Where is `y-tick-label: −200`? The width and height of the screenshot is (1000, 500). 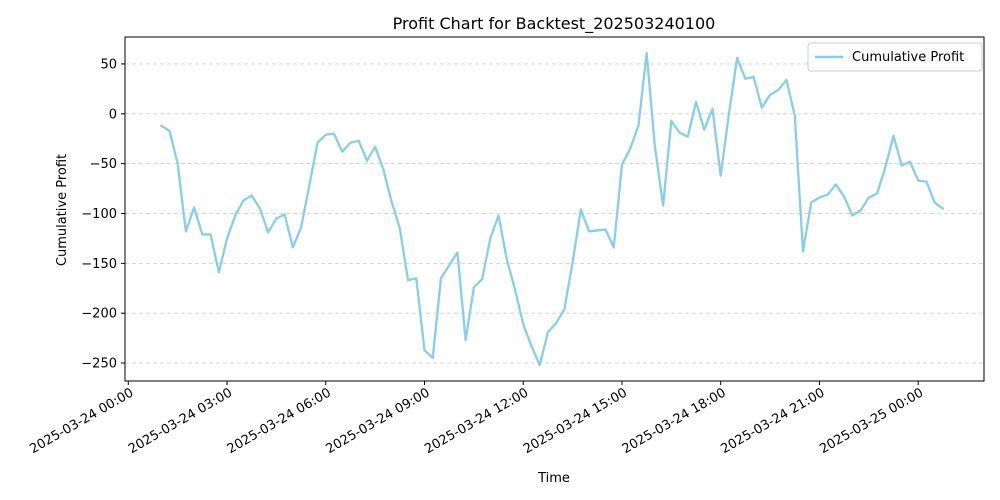 y-tick-label: −200 is located at coordinates (99, 314).